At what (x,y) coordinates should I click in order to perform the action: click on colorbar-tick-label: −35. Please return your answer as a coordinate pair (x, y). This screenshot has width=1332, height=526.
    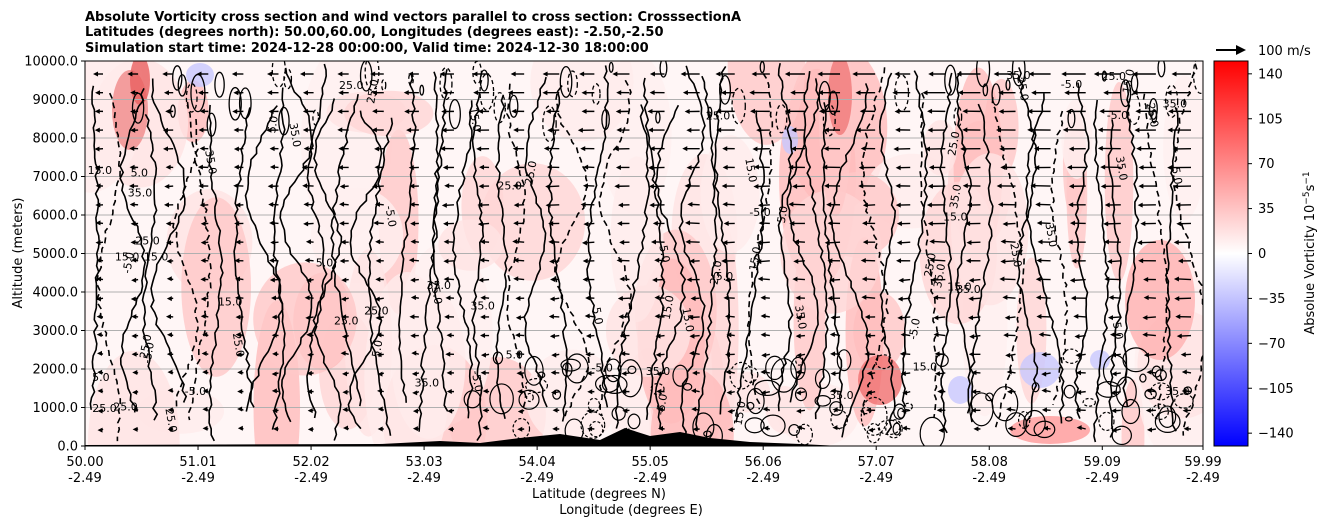
    Looking at the image, I should click on (1271, 299).